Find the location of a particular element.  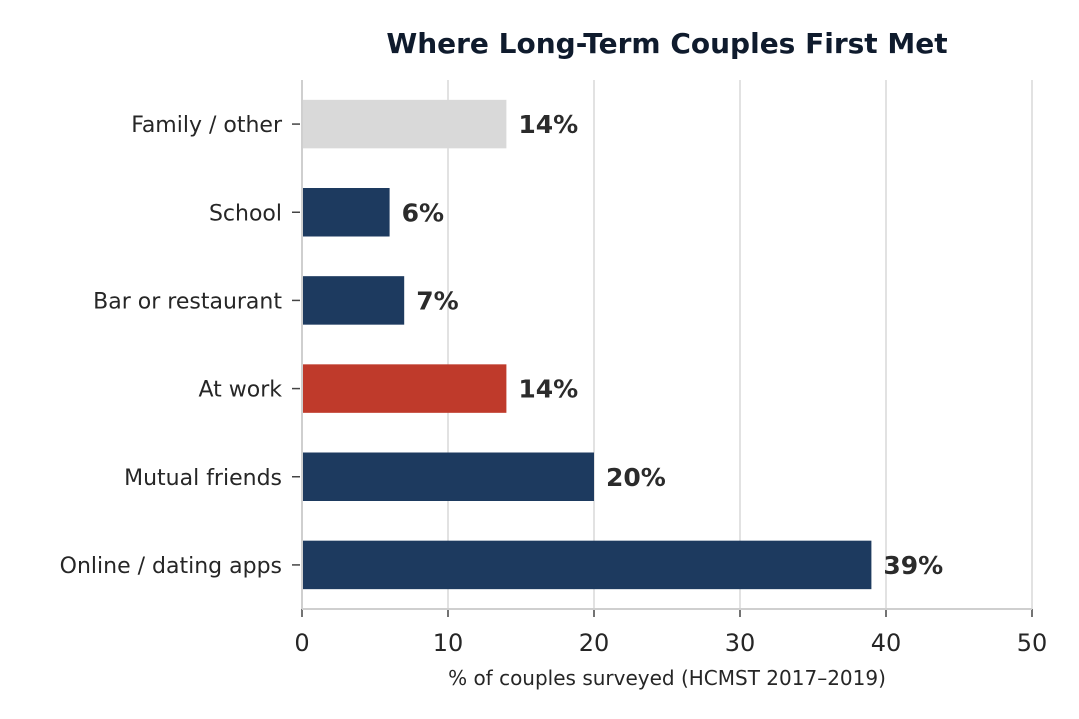

chart-title: Where Long-Term Couples First Met is located at coordinates (666, 43).